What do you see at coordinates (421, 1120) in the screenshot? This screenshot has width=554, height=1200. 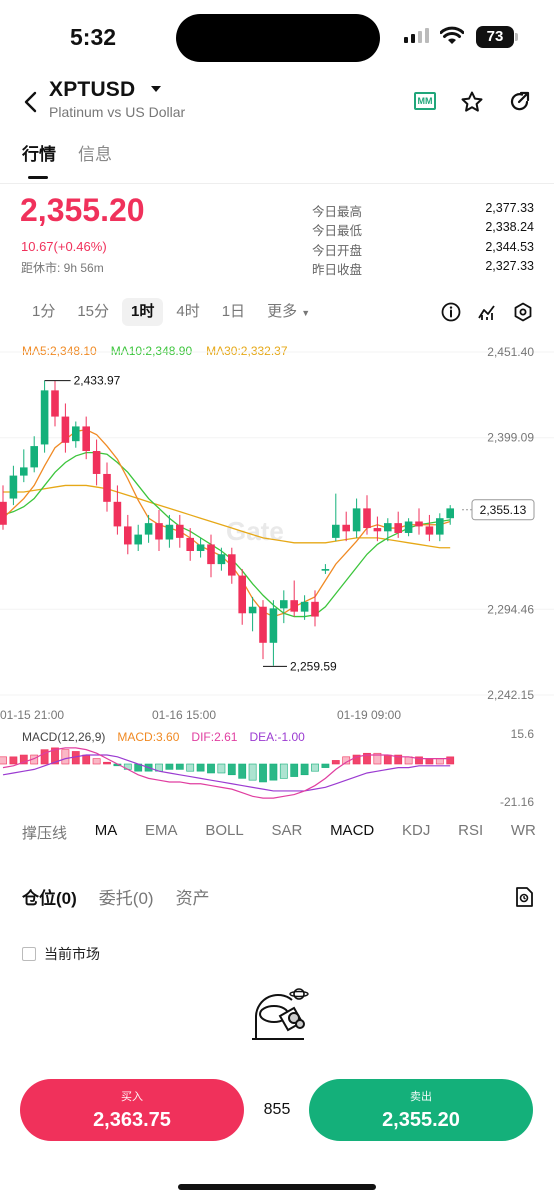 I see `sell-price: 2,355.20` at bounding box center [421, 1120].